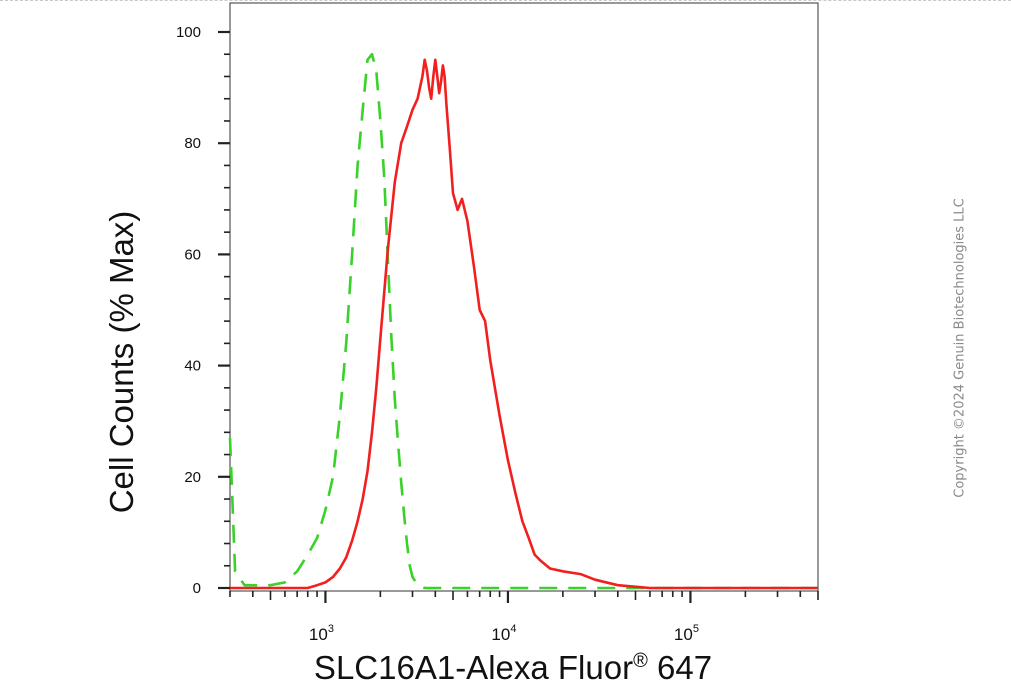  Describe the element at coordinates (321, 633) in the screenshot. I see `x-tick-label: 10³` at that location.